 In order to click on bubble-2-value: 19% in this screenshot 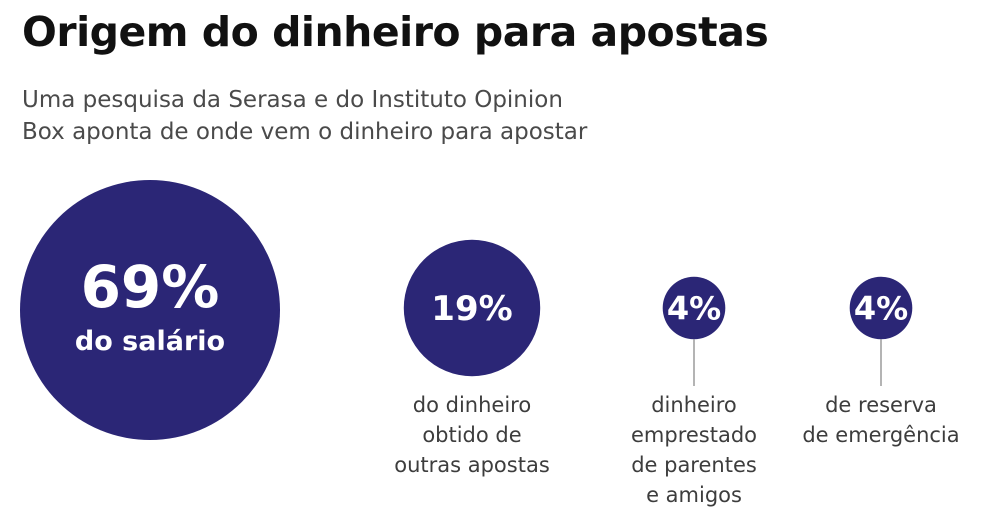, I will do `click(471, 309)`.